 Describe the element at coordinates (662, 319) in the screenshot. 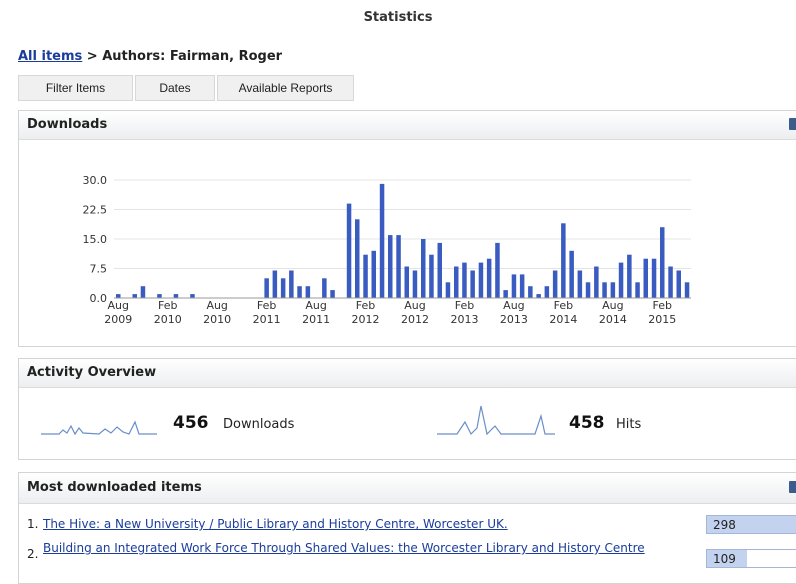

I see `x-tick-label: 2015` at that location.